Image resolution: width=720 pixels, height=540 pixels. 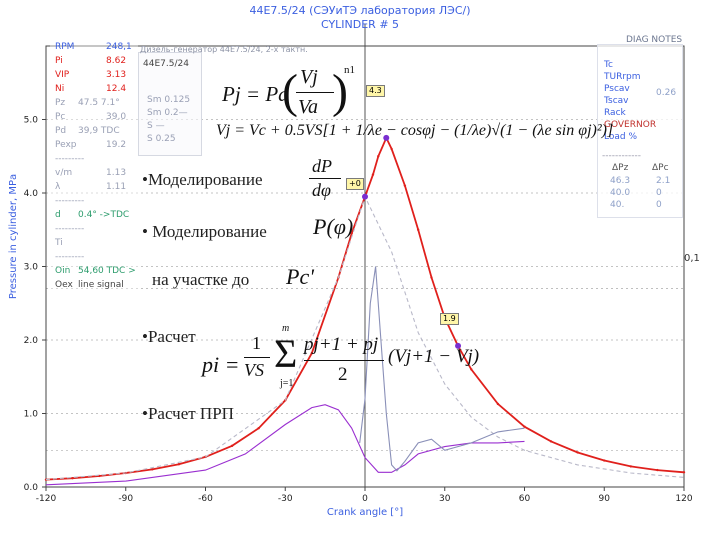 What do you see at coordinates (101, 285) in the screenshot?
I see `param-value: line signal` at bounding box center [101, 285].